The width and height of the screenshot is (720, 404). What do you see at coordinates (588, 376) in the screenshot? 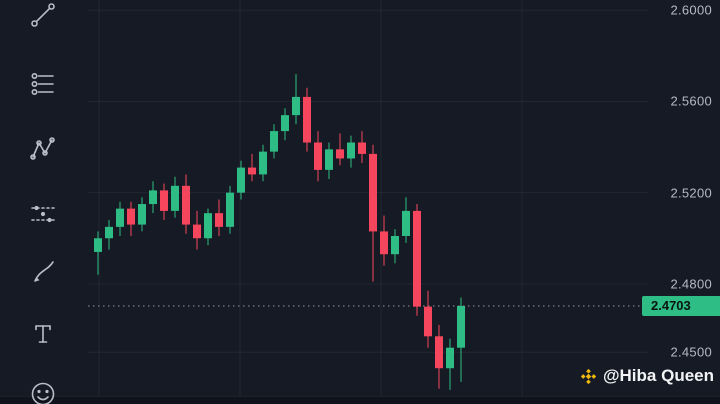
I see `binance-logo-icon` at bounding box center [588, 376].